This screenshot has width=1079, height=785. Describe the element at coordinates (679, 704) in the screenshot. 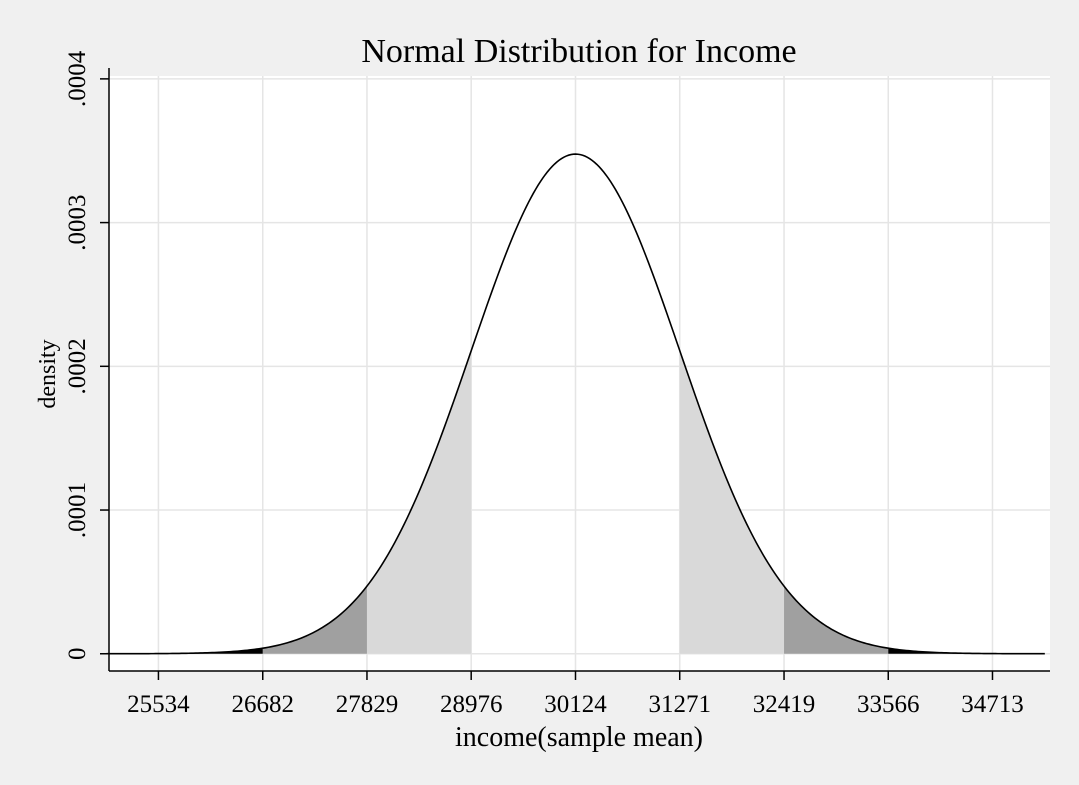

I see `x-tick-label-5: 31271` at that location.